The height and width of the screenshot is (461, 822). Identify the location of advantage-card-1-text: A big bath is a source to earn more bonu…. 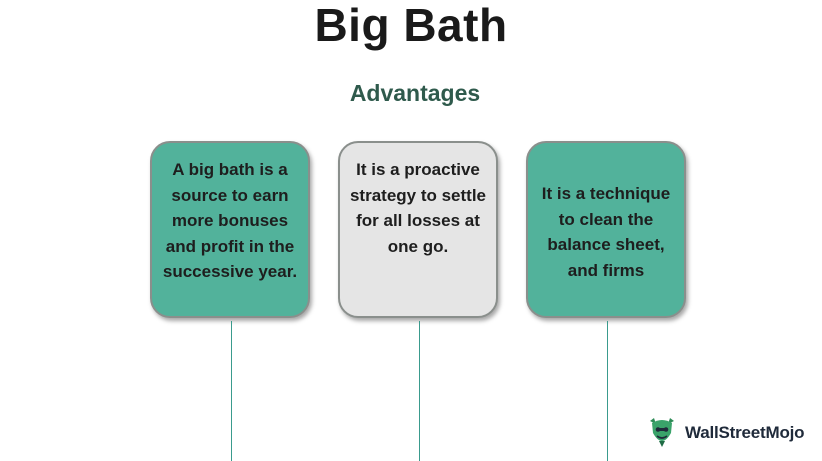
(230, 220).